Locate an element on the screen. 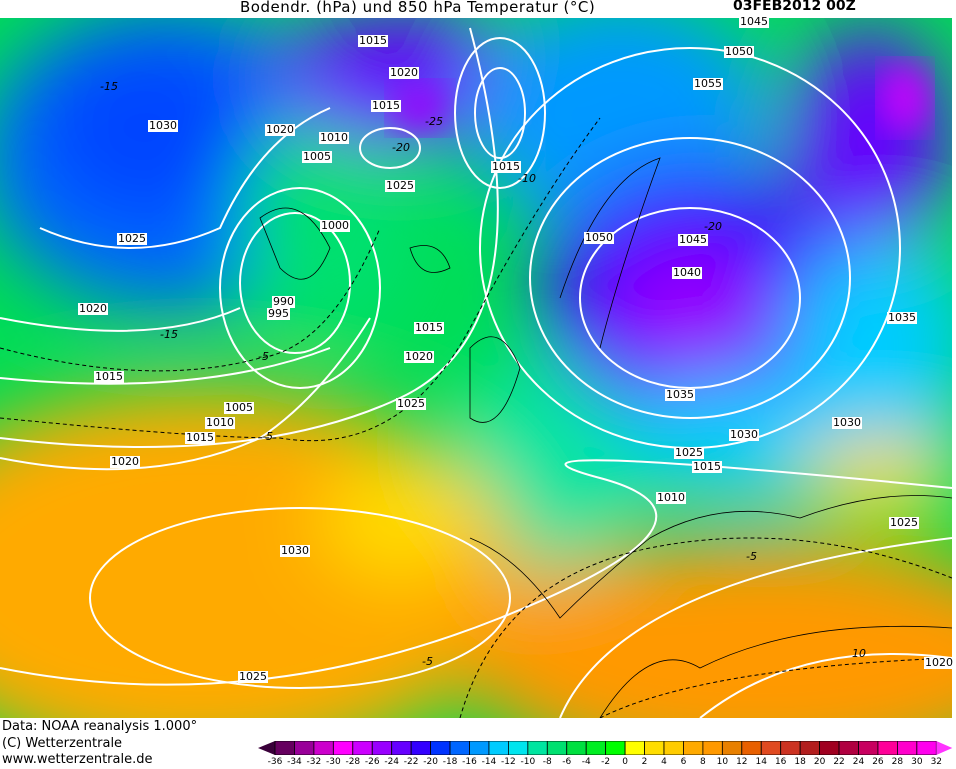 The height and width of the screenshot is (769, 956). colorbar-tick-label: -2 is located at coordinates (606, 762).